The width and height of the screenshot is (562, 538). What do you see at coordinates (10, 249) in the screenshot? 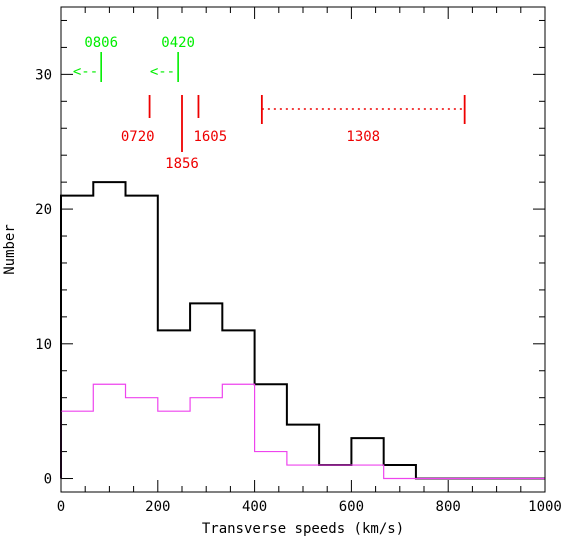
I see `y-axis-label: Number` at bounding box center [10, 249].